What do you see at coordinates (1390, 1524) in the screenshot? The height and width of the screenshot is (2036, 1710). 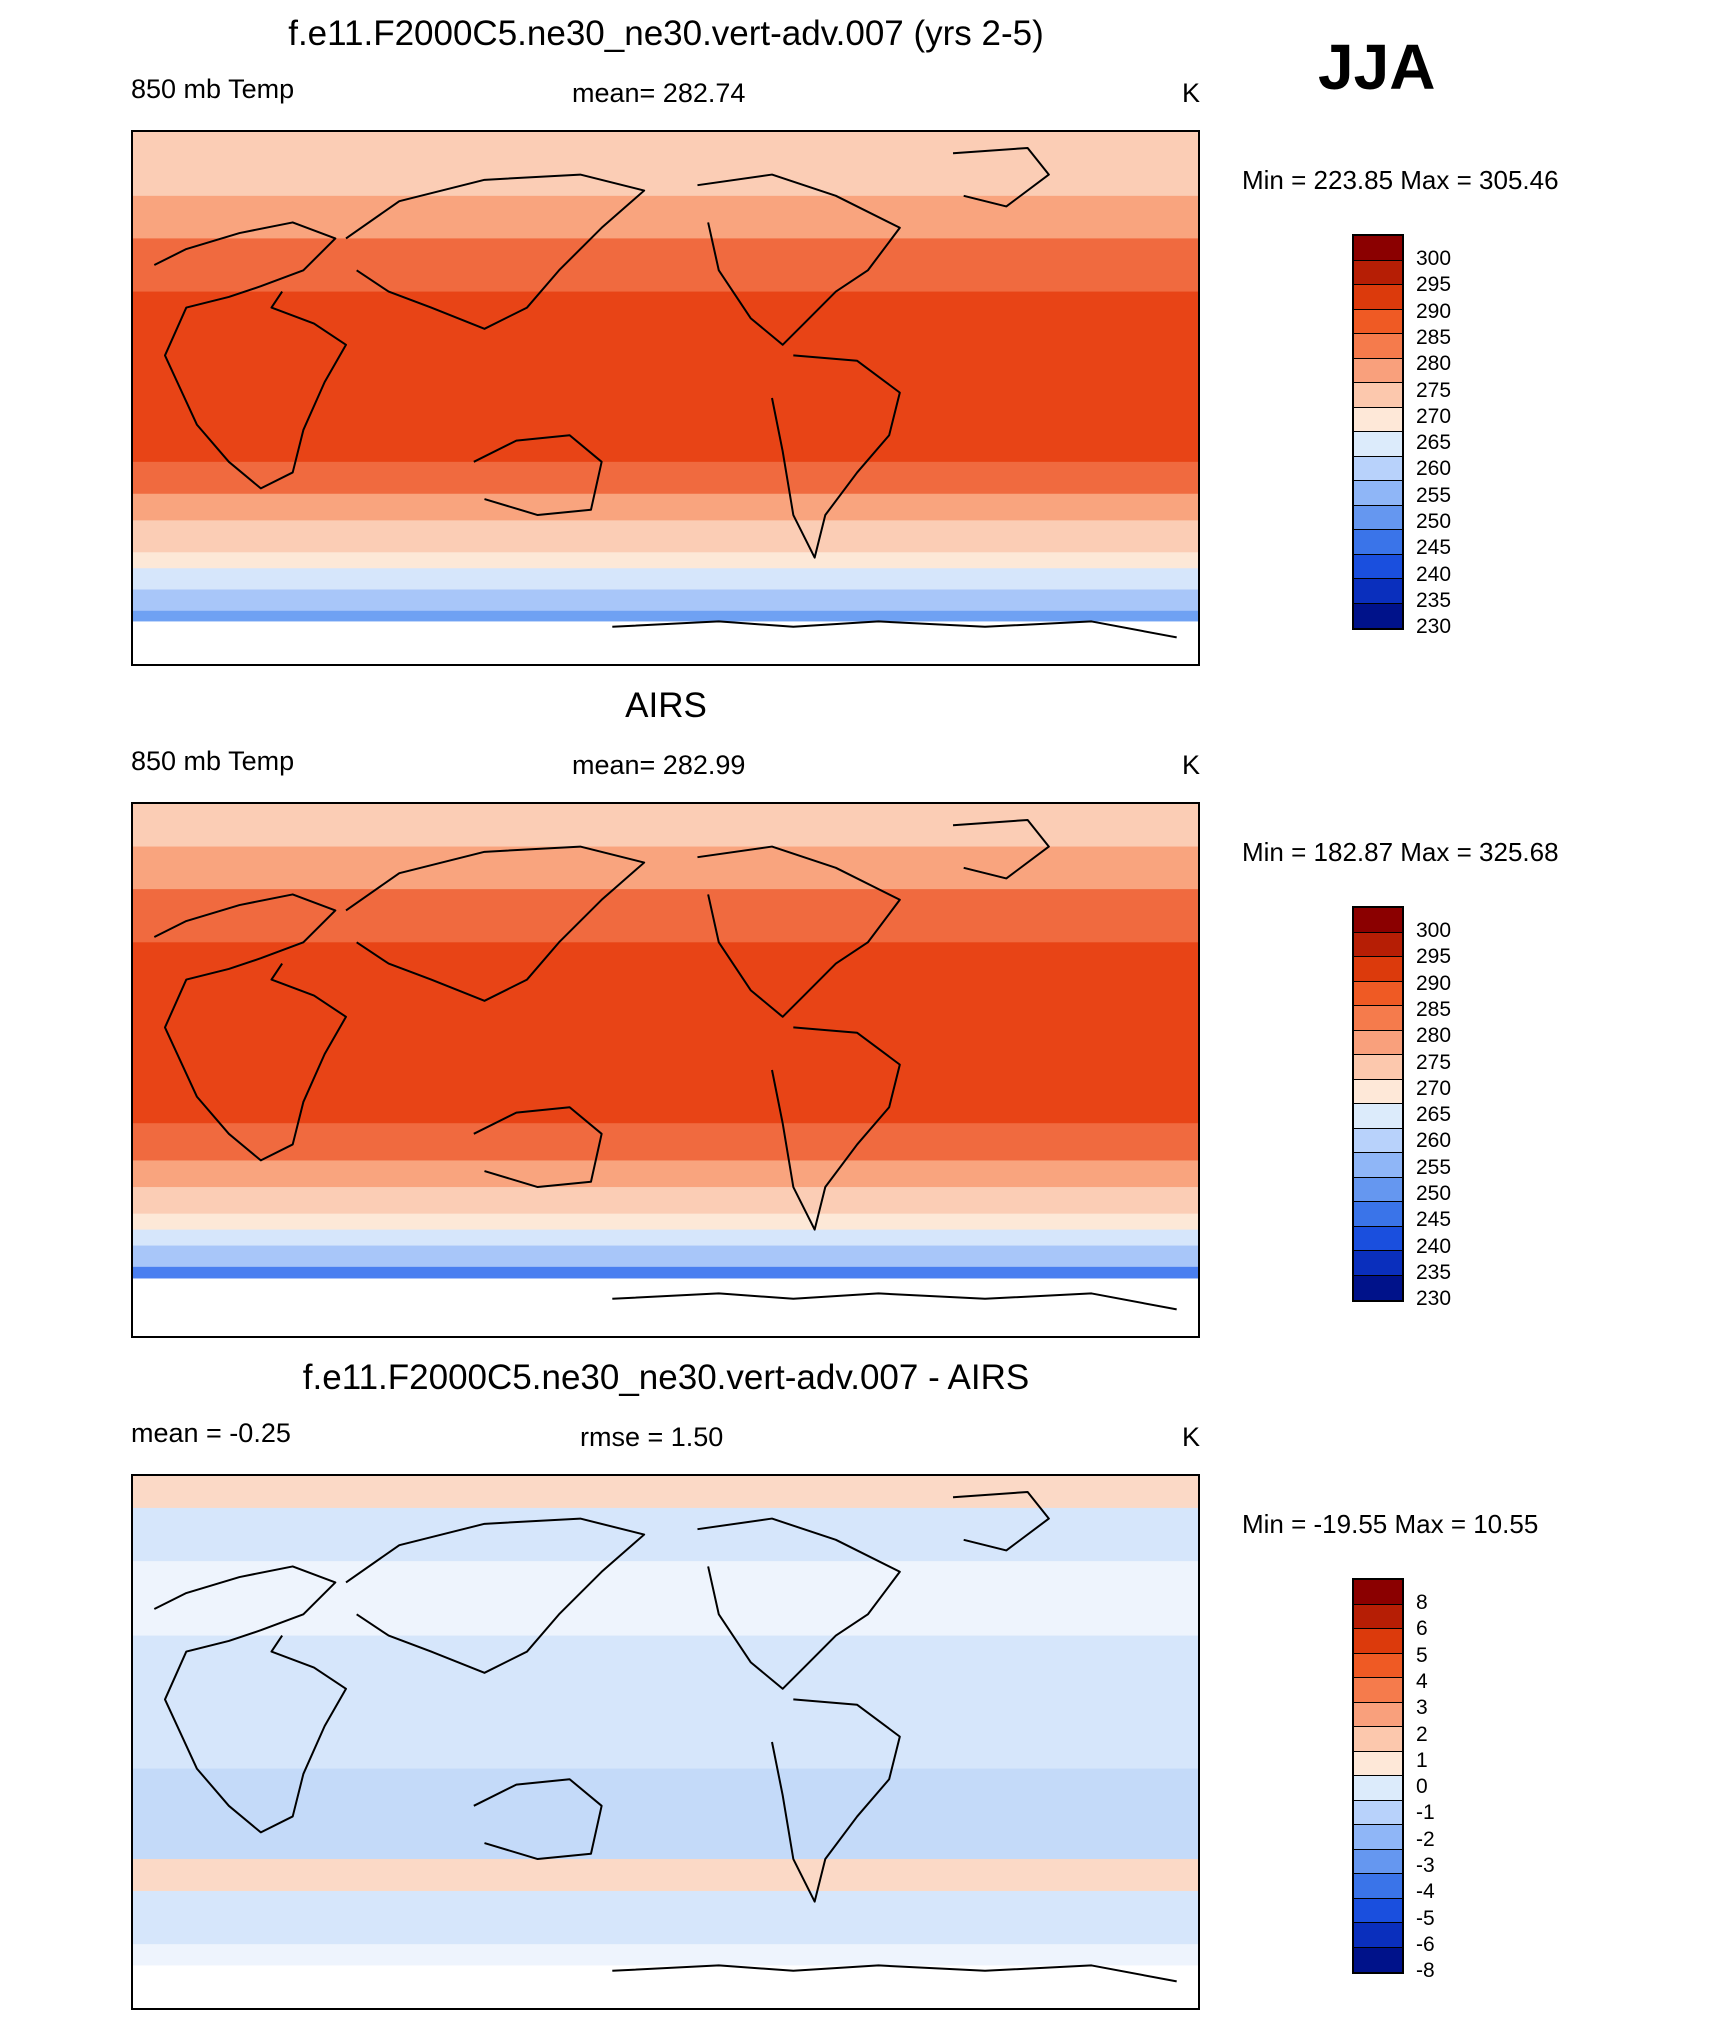 I see `panel-minmax: Min = -19.55 Max = 10.55` at bounding box center [1390, 1524].